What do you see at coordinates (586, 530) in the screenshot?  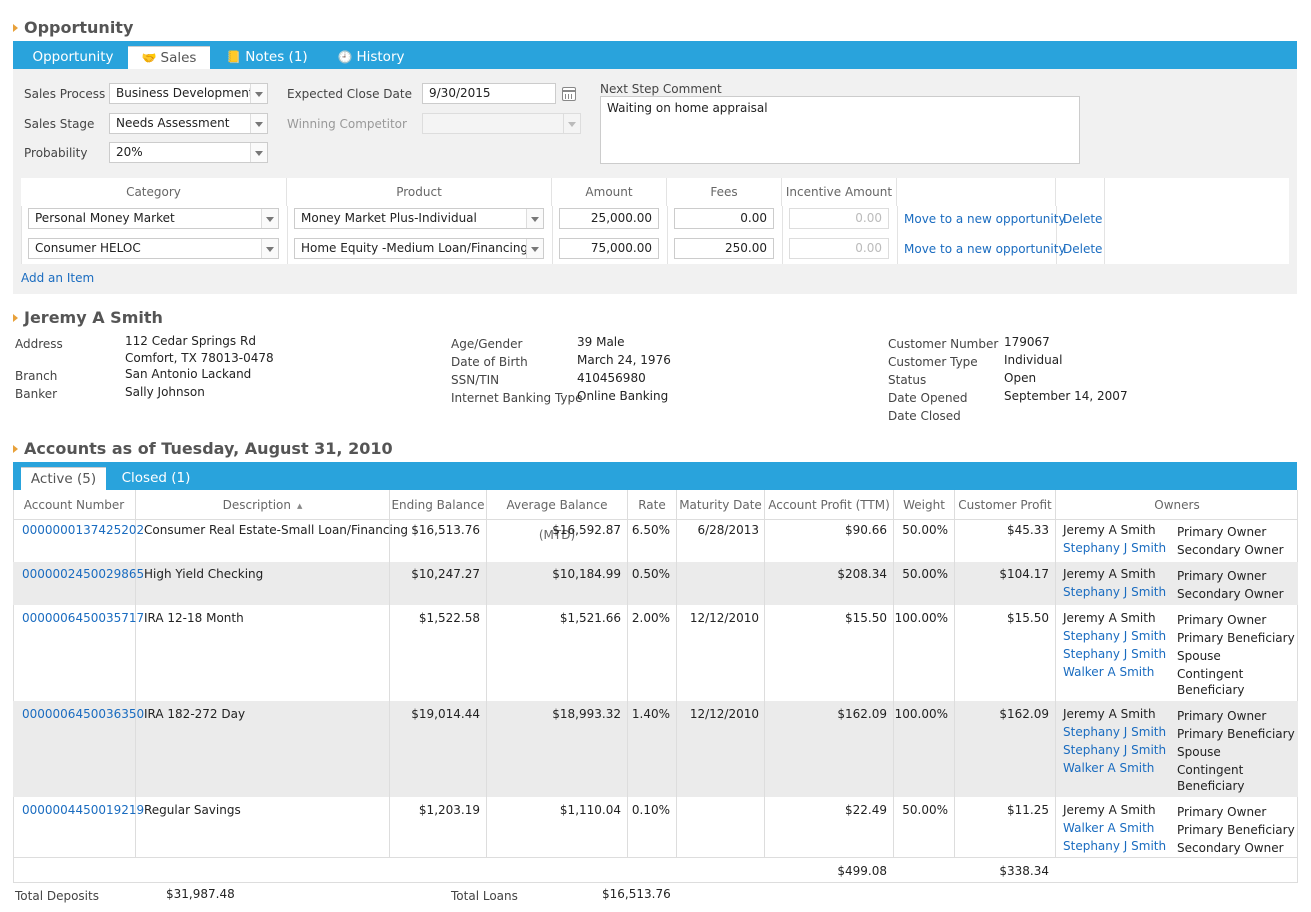 I see `average-balance: $16,592.87` at bounding box center [586, 530].